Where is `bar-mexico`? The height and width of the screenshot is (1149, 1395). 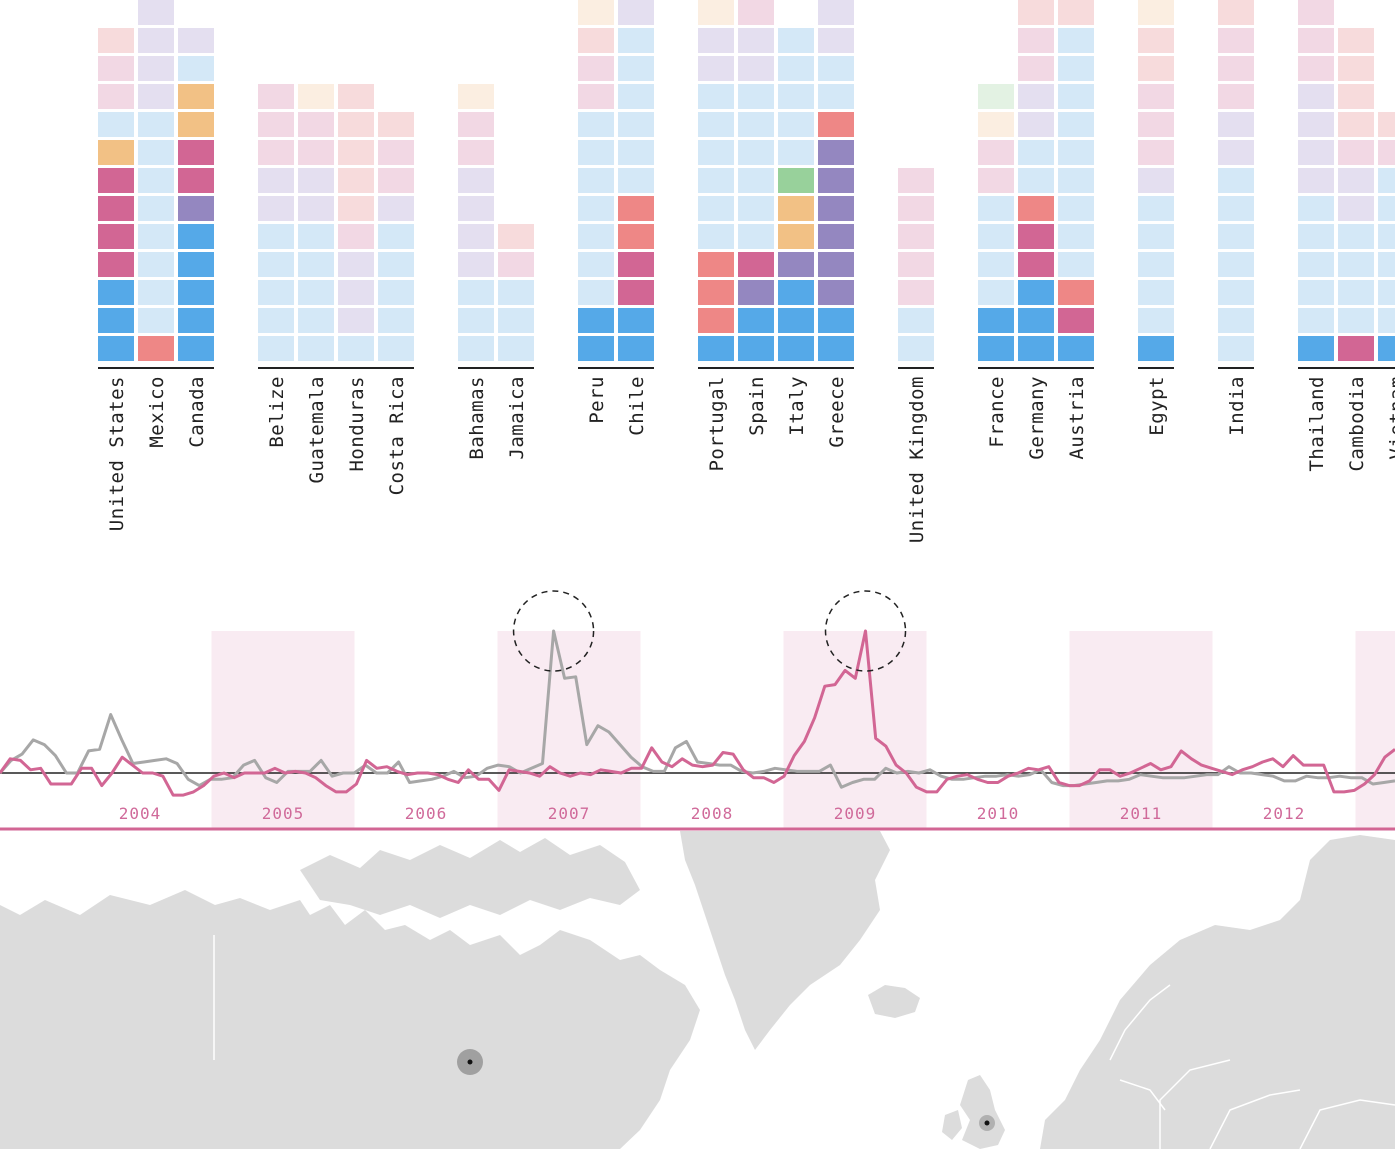 bar-mexico is located at coordinates (156, 180).